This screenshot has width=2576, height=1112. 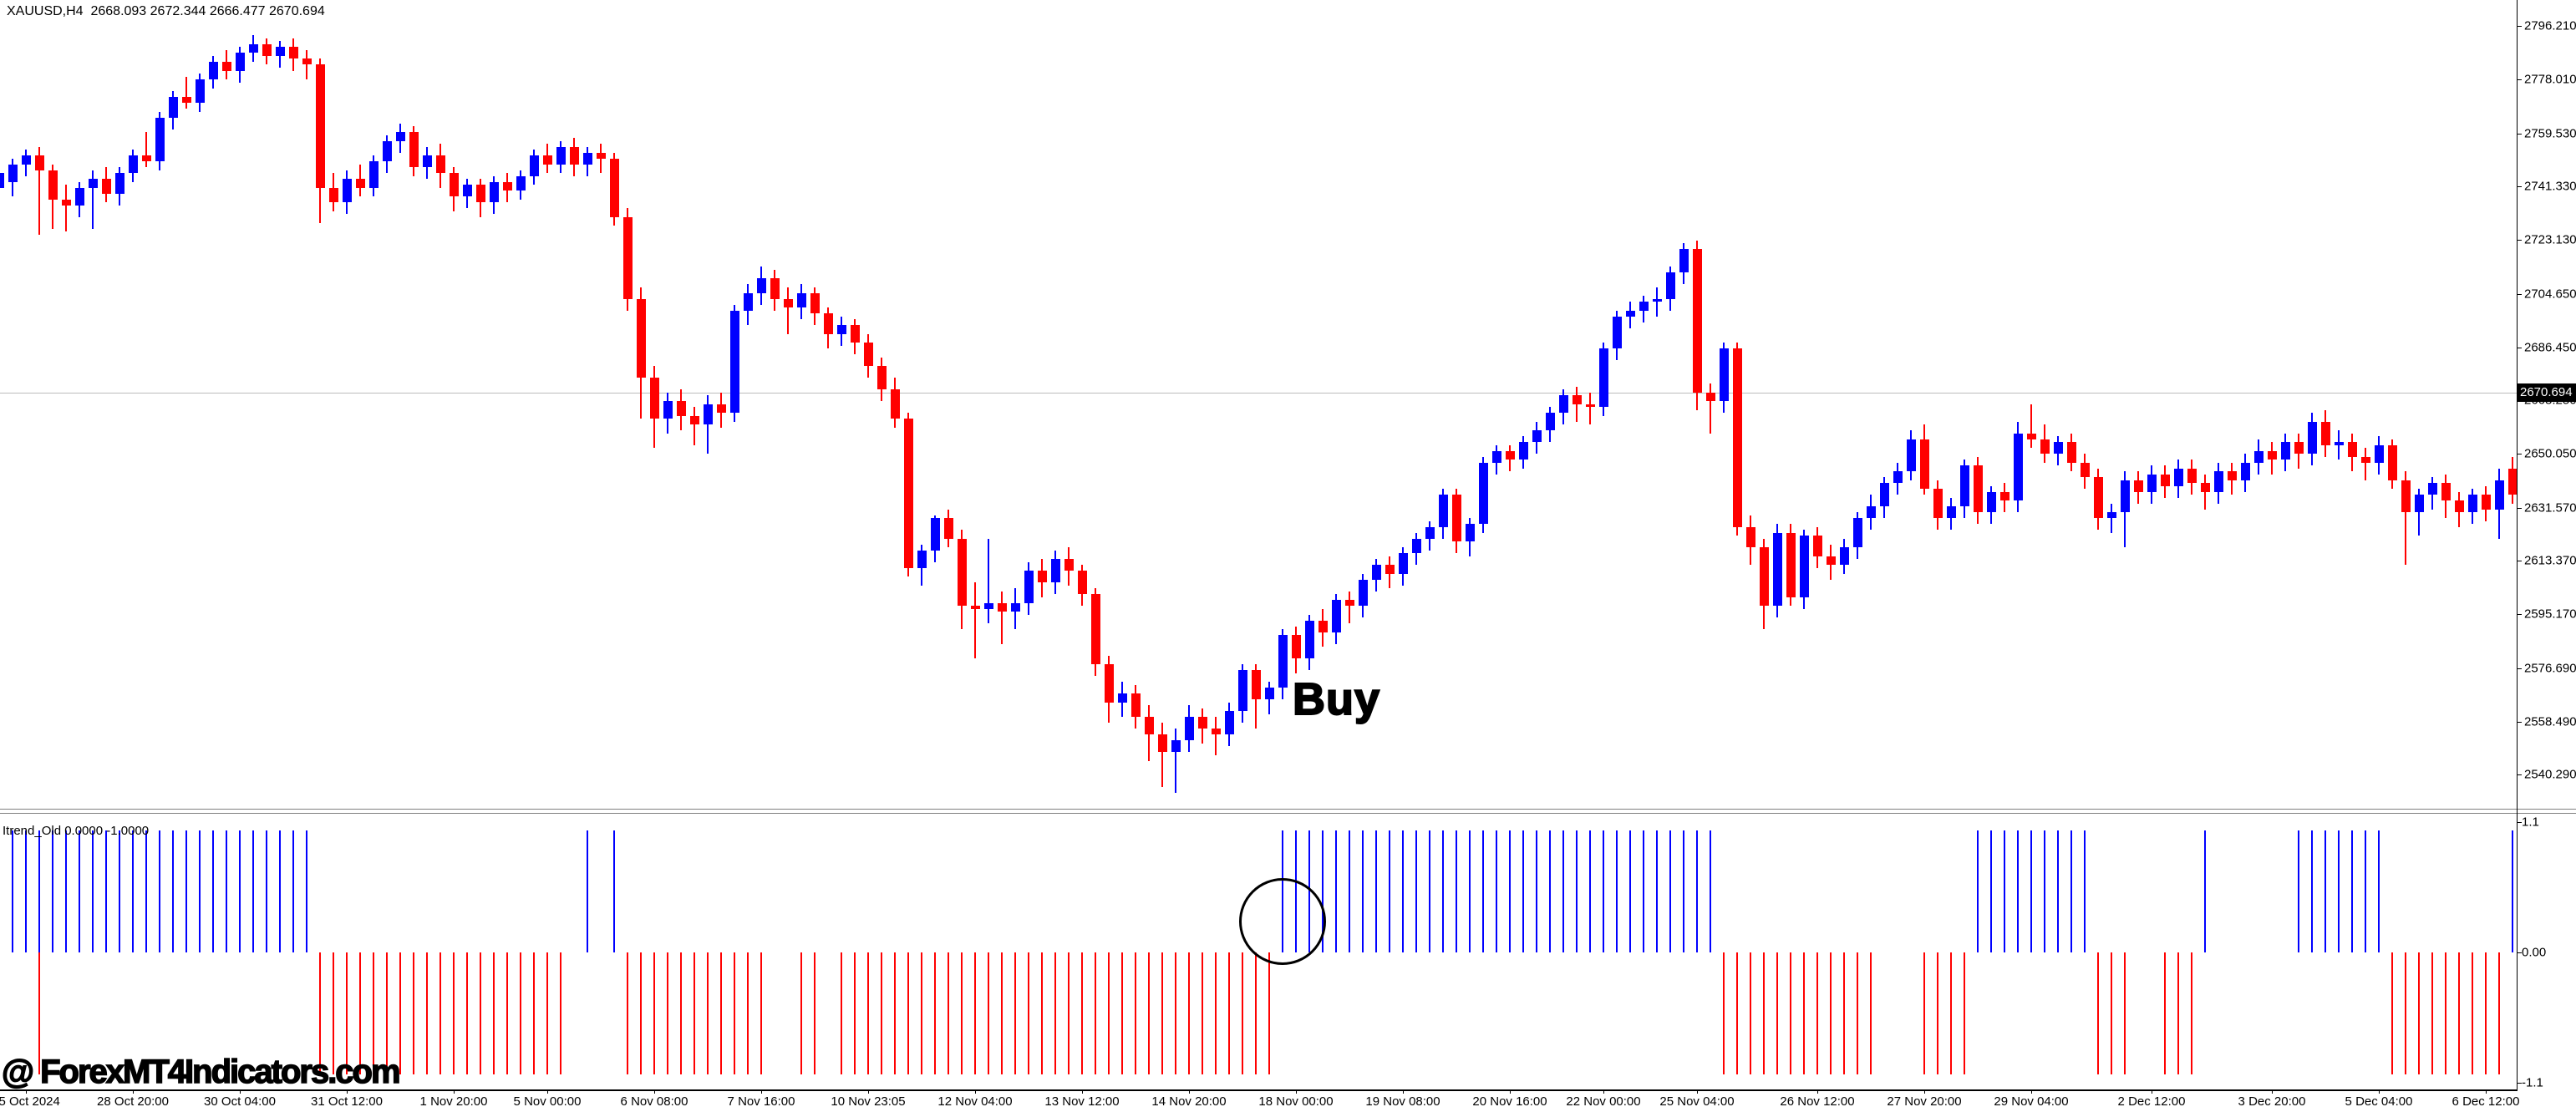 I want to click on time-axis-label: 3 Dec 20:00, so click(x=2272, y=1101).